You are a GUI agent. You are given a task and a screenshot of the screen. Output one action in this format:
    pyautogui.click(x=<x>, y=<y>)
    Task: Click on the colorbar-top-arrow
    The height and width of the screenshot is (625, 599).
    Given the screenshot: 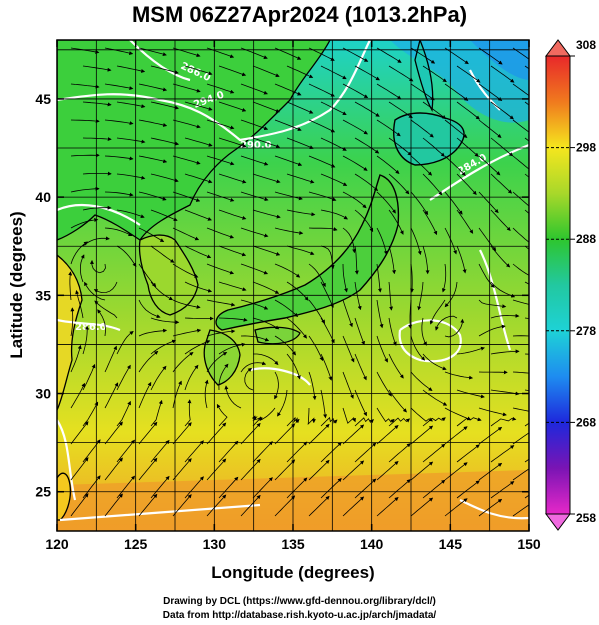 What is the action you would take?
    pyautogui.click(x=558, y=48)
    